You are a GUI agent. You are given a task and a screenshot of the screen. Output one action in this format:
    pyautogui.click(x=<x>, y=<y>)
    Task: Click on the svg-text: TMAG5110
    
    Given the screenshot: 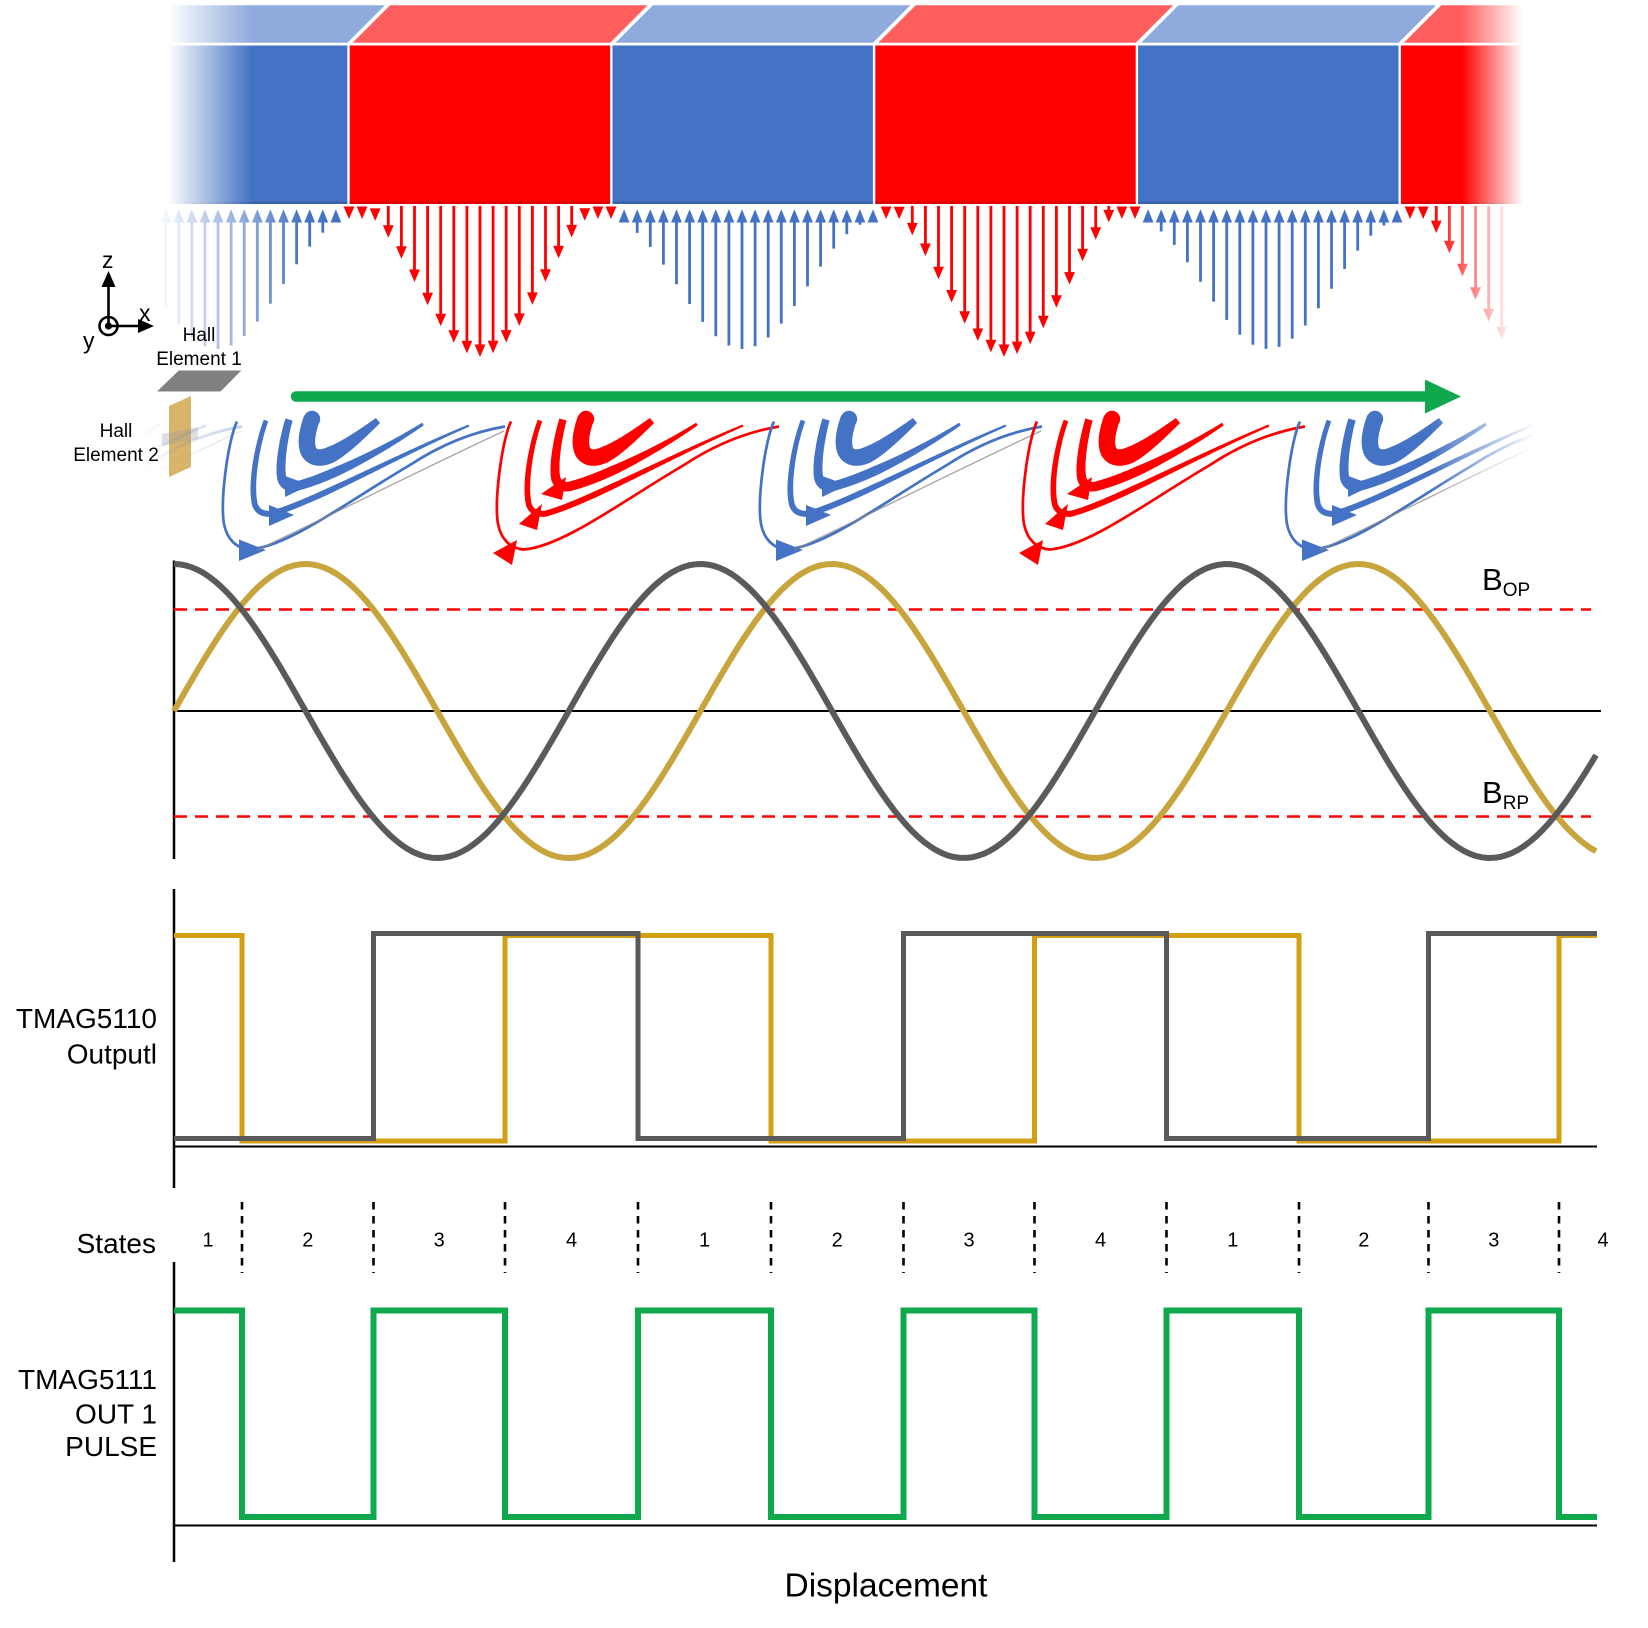 What is the action you would take?
    pyautogui.click(x=86, y=1018)
    